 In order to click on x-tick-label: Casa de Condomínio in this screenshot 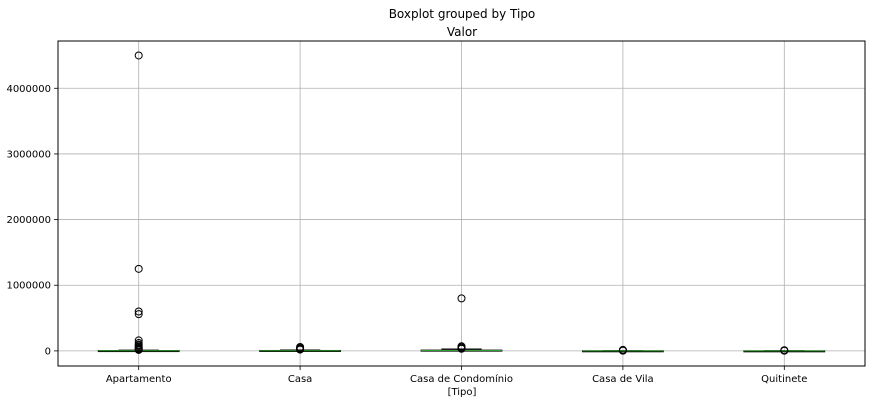, I will do `click(461, 379)`.